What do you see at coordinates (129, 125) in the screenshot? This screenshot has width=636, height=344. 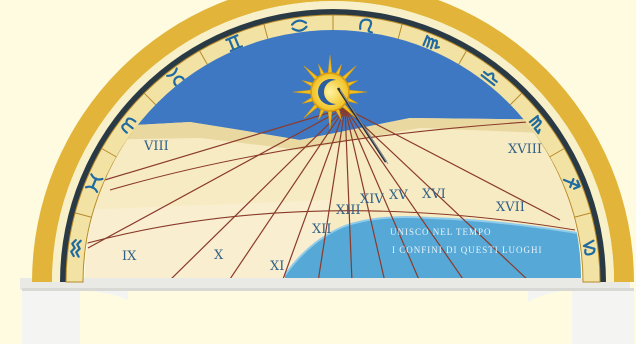 I see `aries-icon` at bounding box center [129, 125].